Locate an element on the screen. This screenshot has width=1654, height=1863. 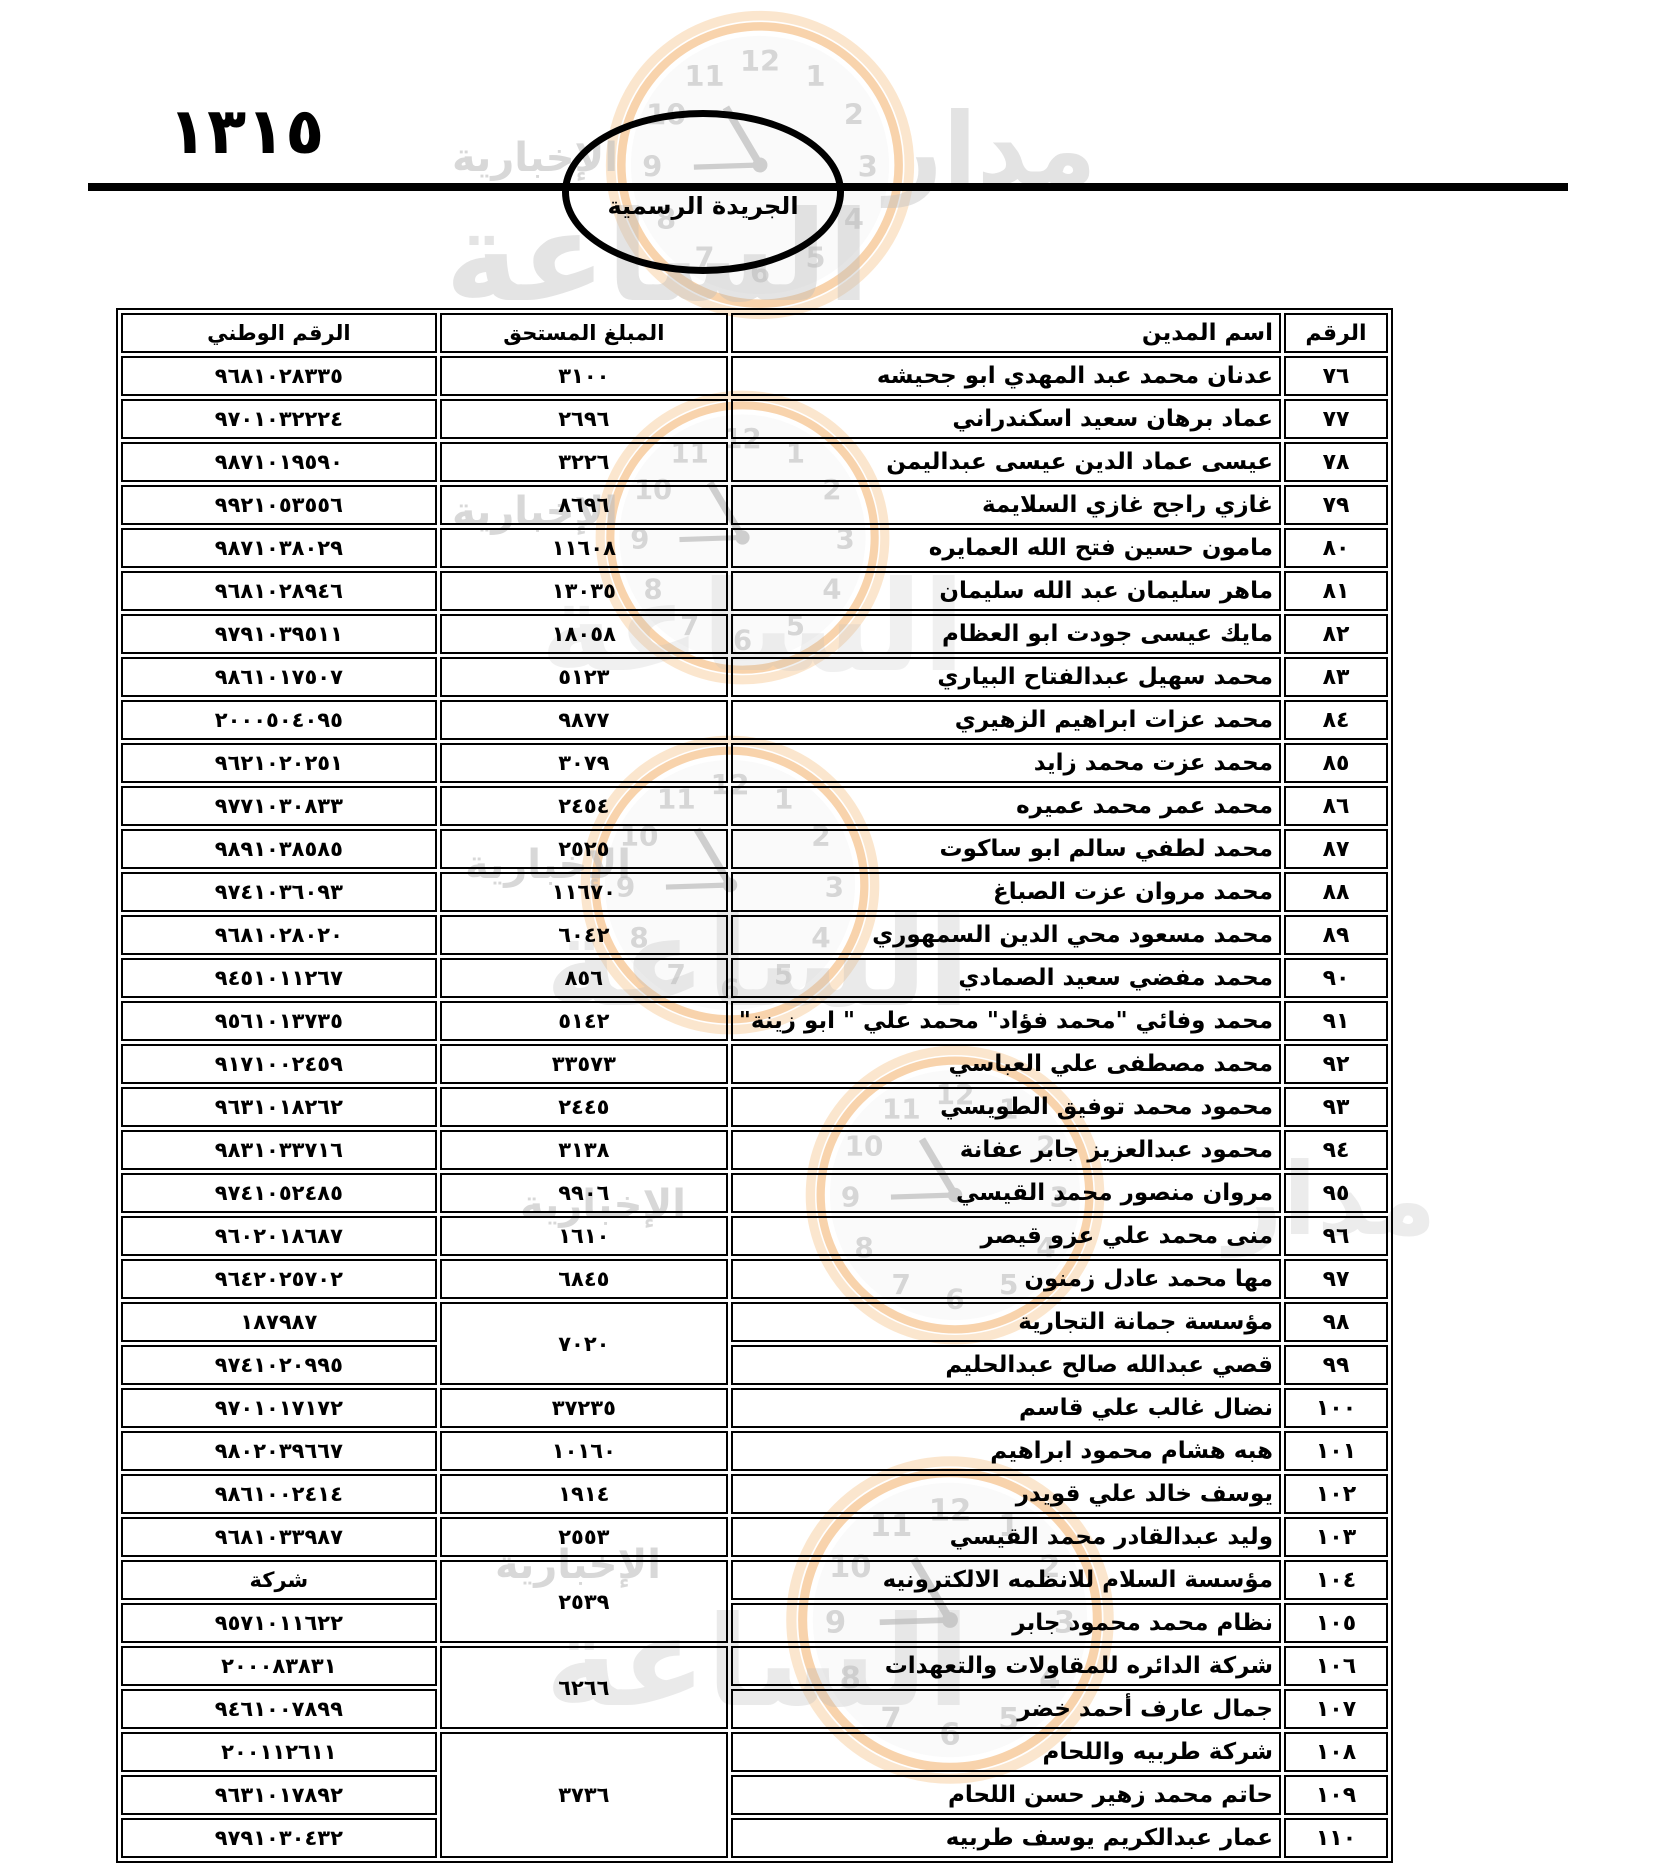
cell-debtor-name: محمد مسعود محي الدين السمهوري is located at coordinates (1005, 935).